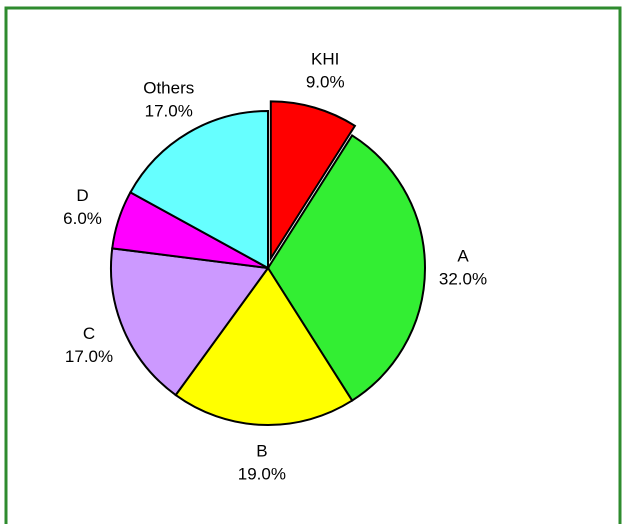  What do you see at coordinates (168, 88) in the screenshot?
I see `slice-label: Others` at bounding box center [168, 88].